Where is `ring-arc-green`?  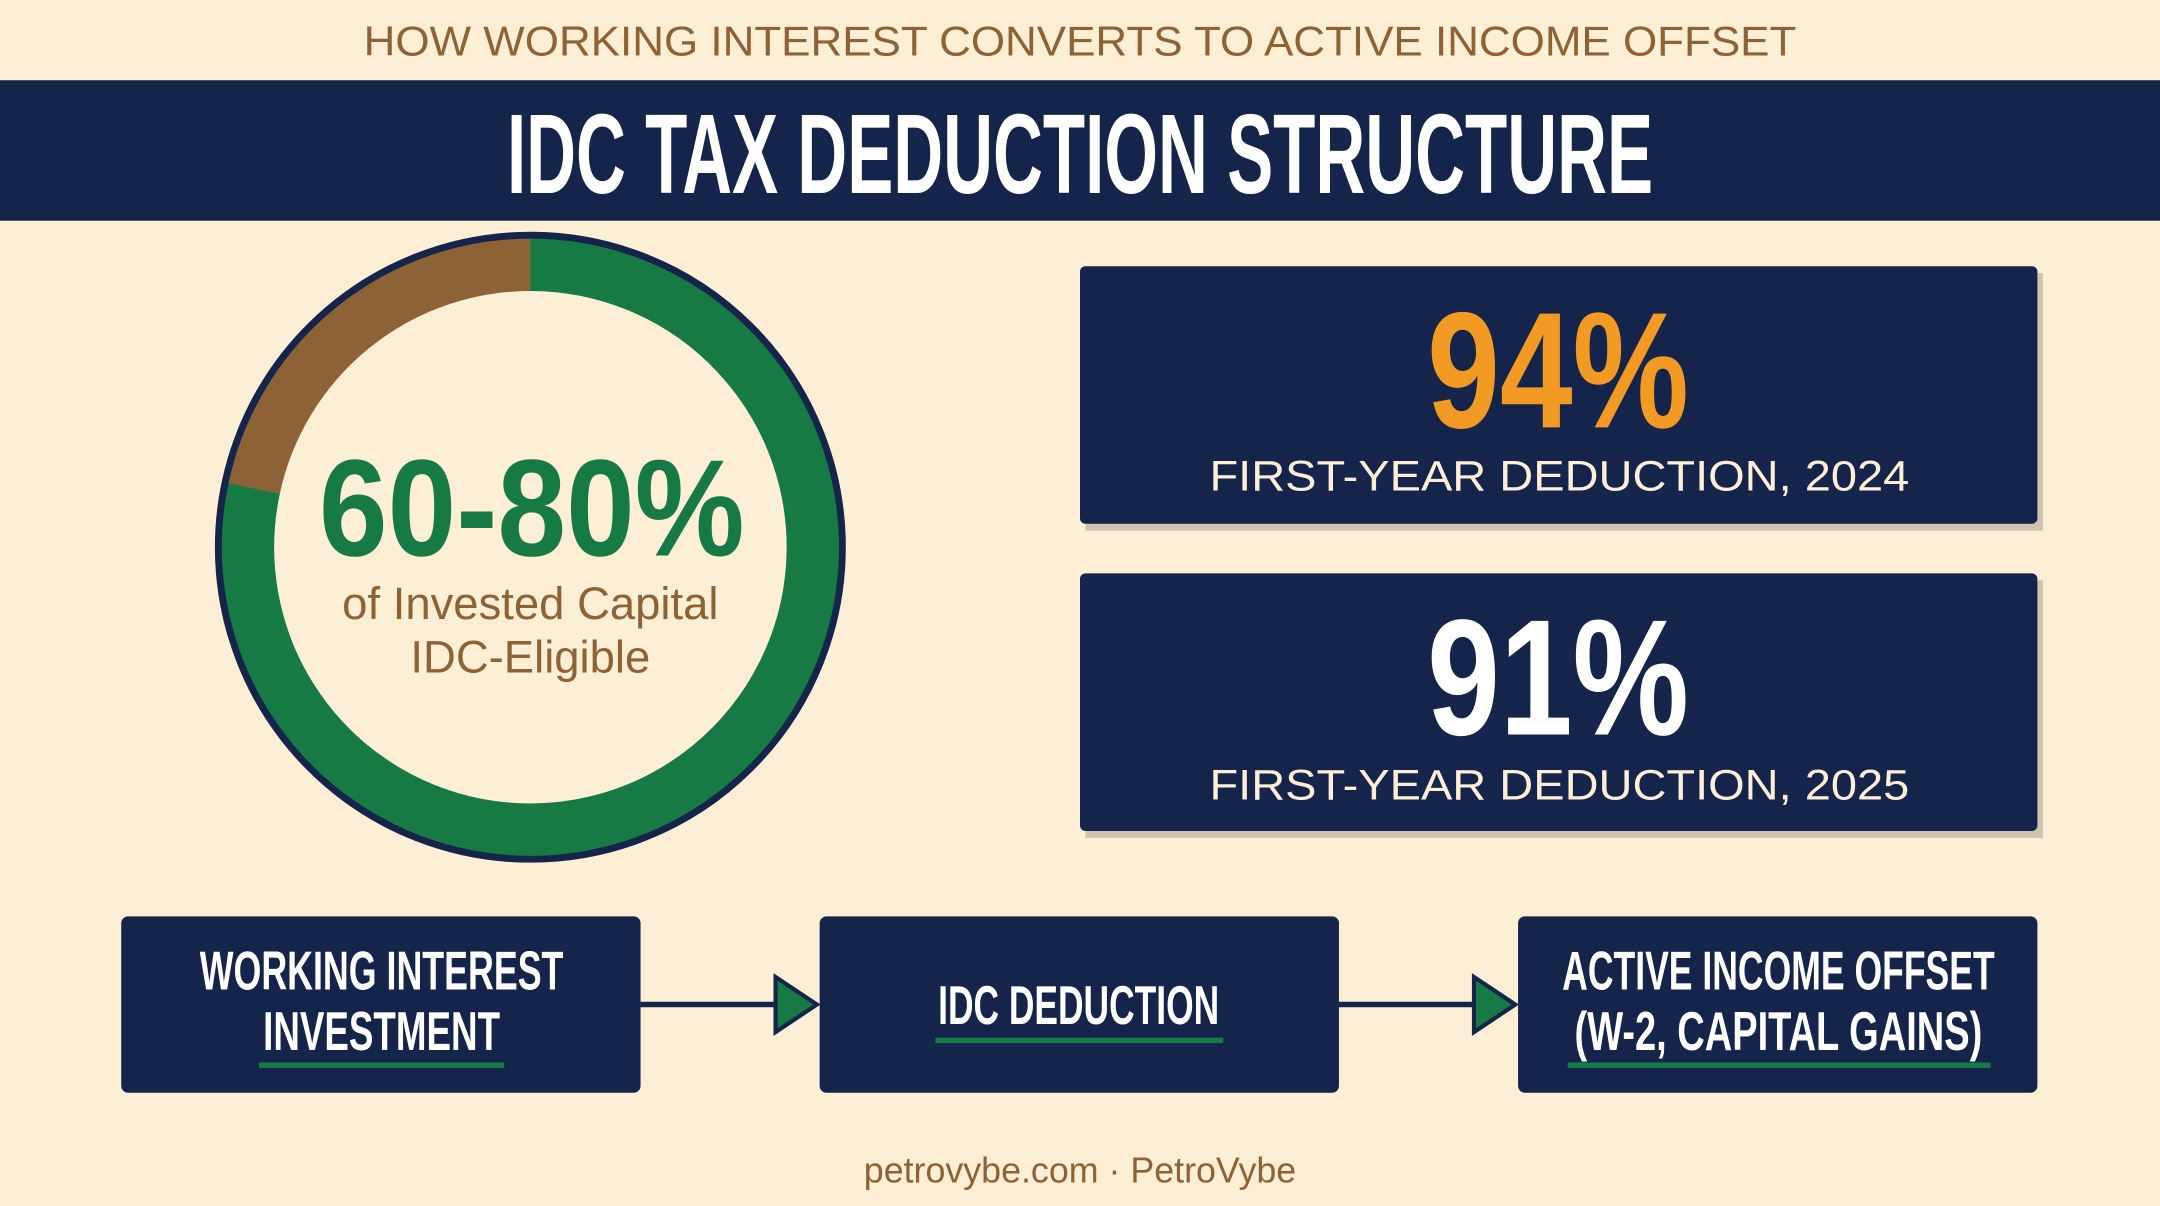
ring-arc-green is located at coordinates (530, 547).